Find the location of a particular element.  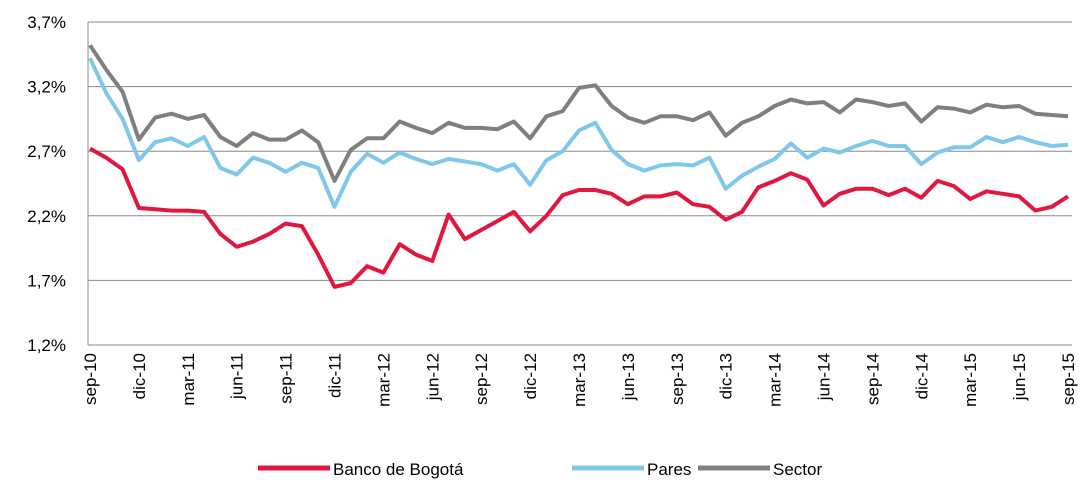

x-tick-label: mar-14 is located at coordinates (775, 380).